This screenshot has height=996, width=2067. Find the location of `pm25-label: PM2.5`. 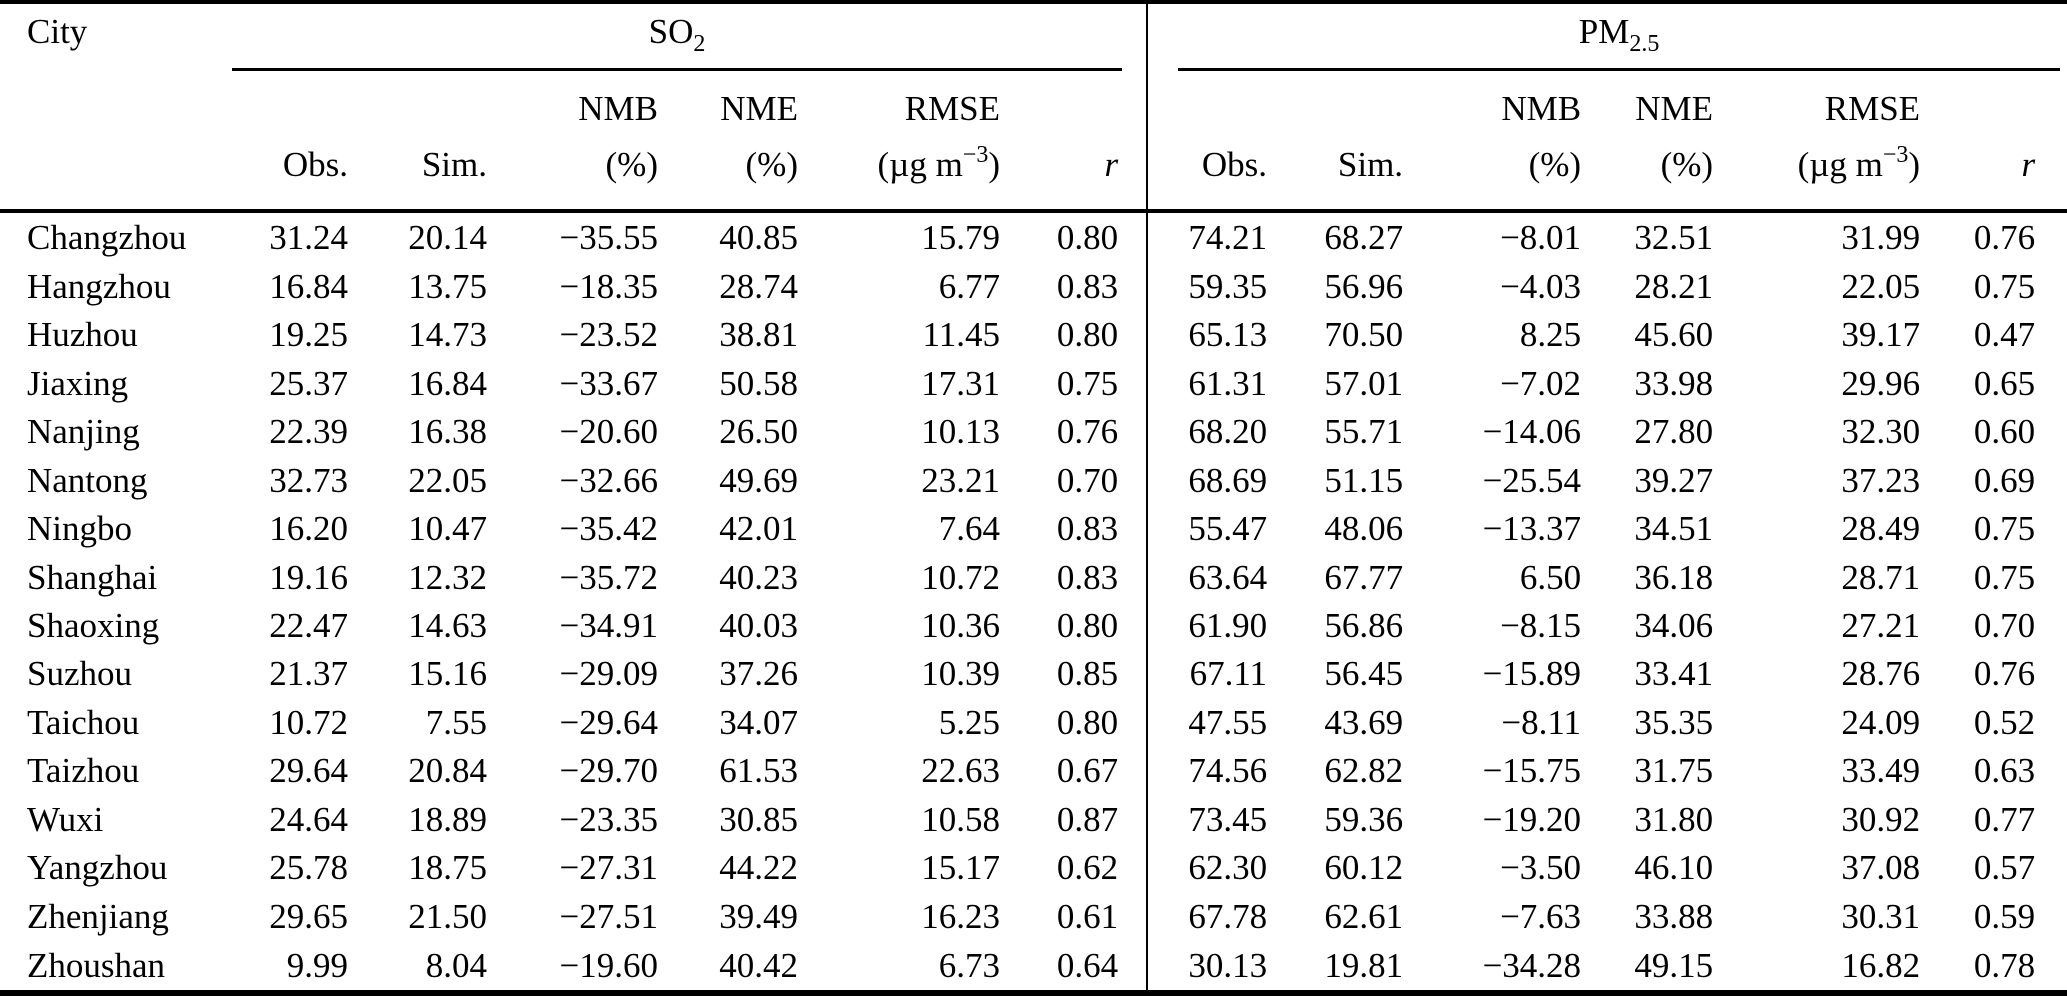

pm25-label: PM2.5 is located at coordinates (1619, 34).